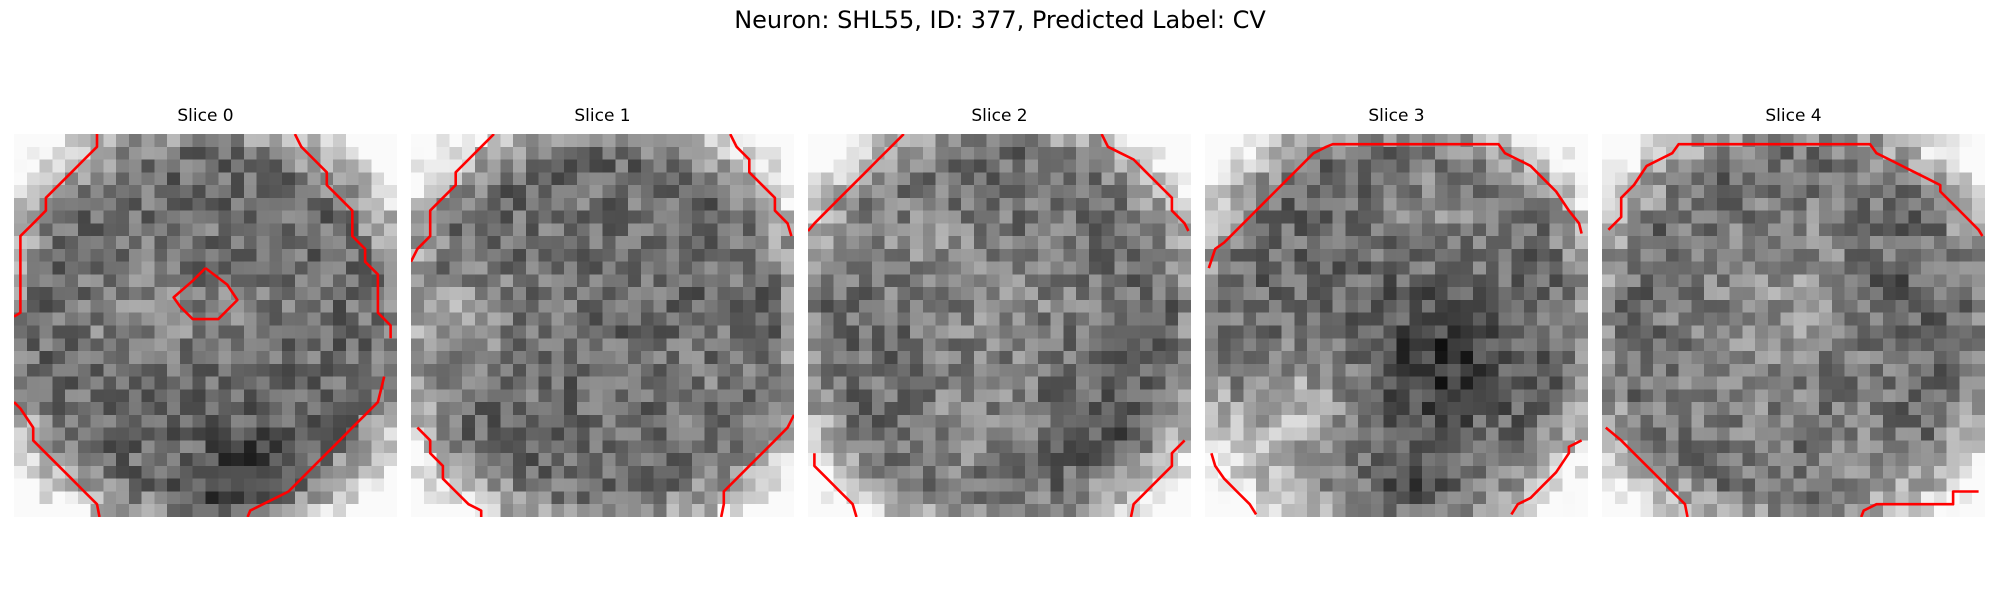 The width and height of the screenshot is (2000, 600). Describe the element at coordinates (602, 116) in the screenshot. I see `slice-title-1: Slice 1` at that location.